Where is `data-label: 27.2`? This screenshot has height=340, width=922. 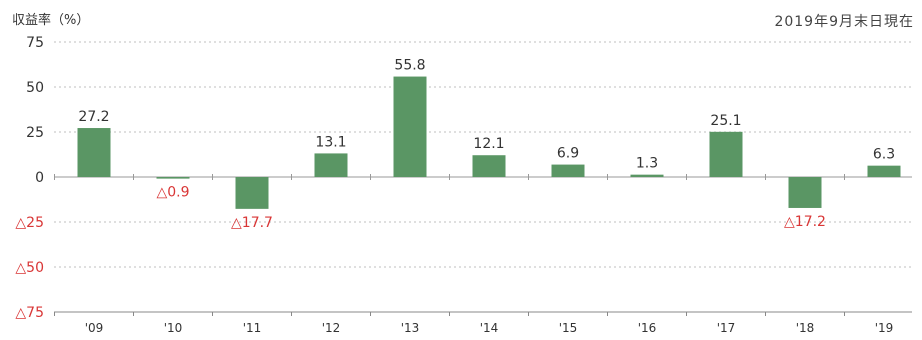 data-label: 27.2 is located at coordinates (93, 117).